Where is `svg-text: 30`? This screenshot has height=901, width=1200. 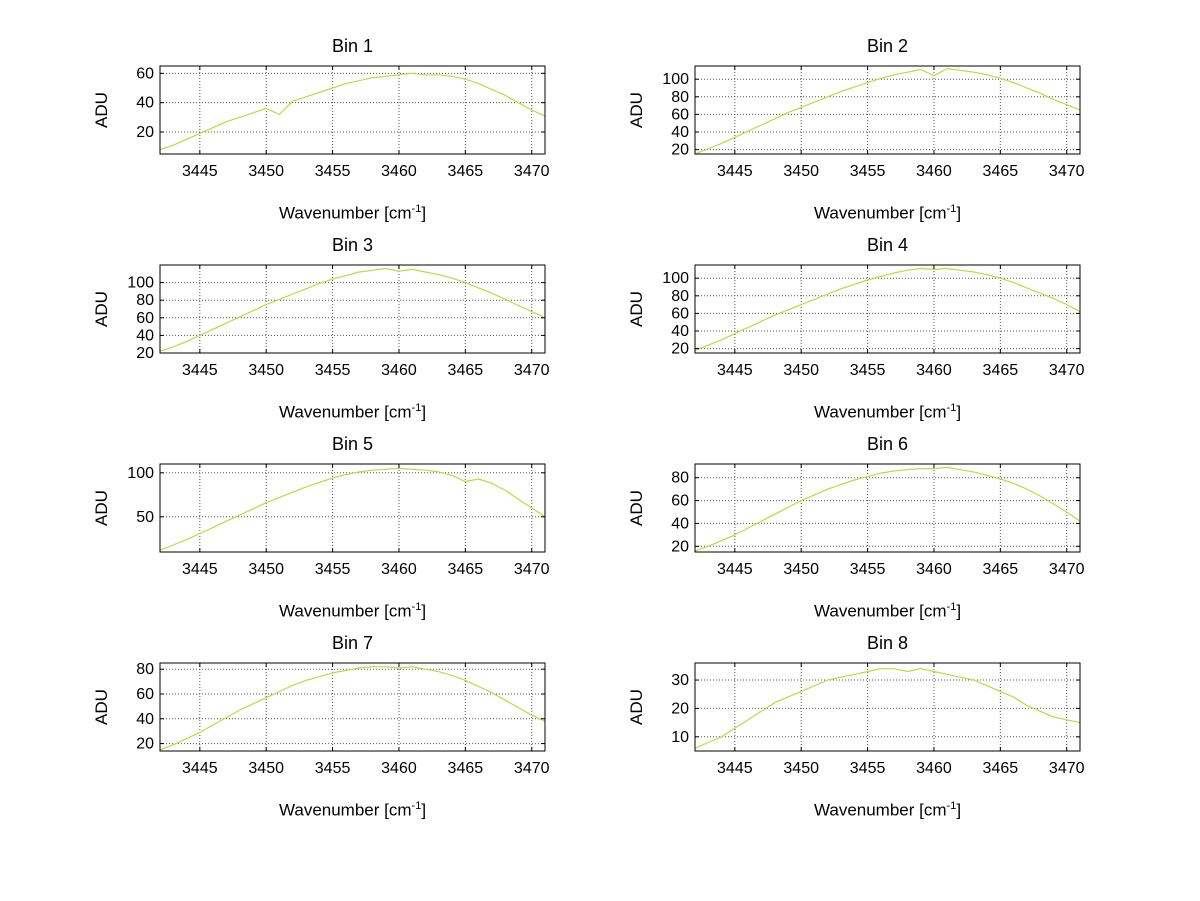
svg-text: 30 is located at coordinates (680, 680).